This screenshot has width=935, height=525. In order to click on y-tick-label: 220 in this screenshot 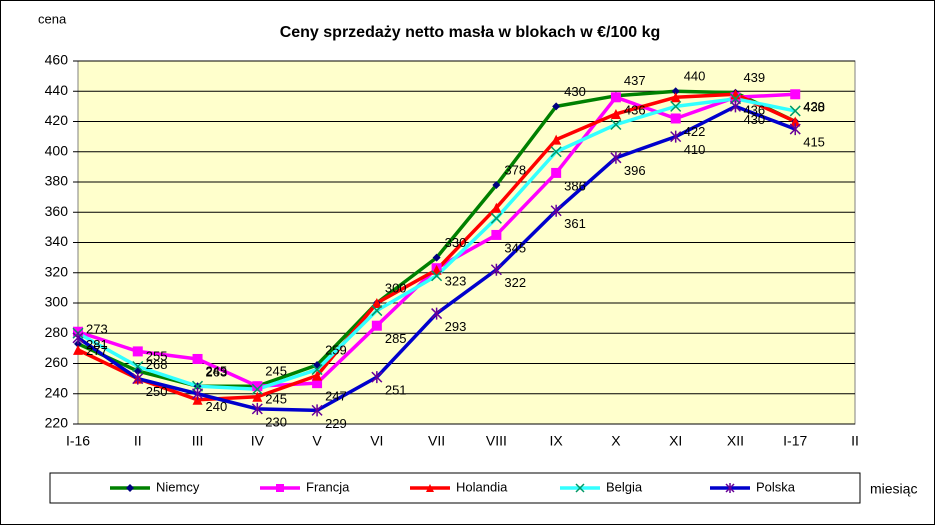, I will do `click(57, 423)`.